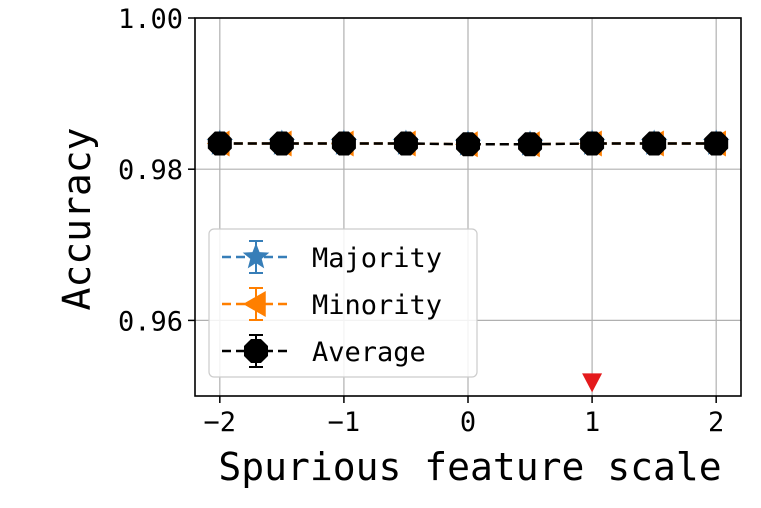  I want to click on y-axis-label: Accuracy, so click(77, 218).